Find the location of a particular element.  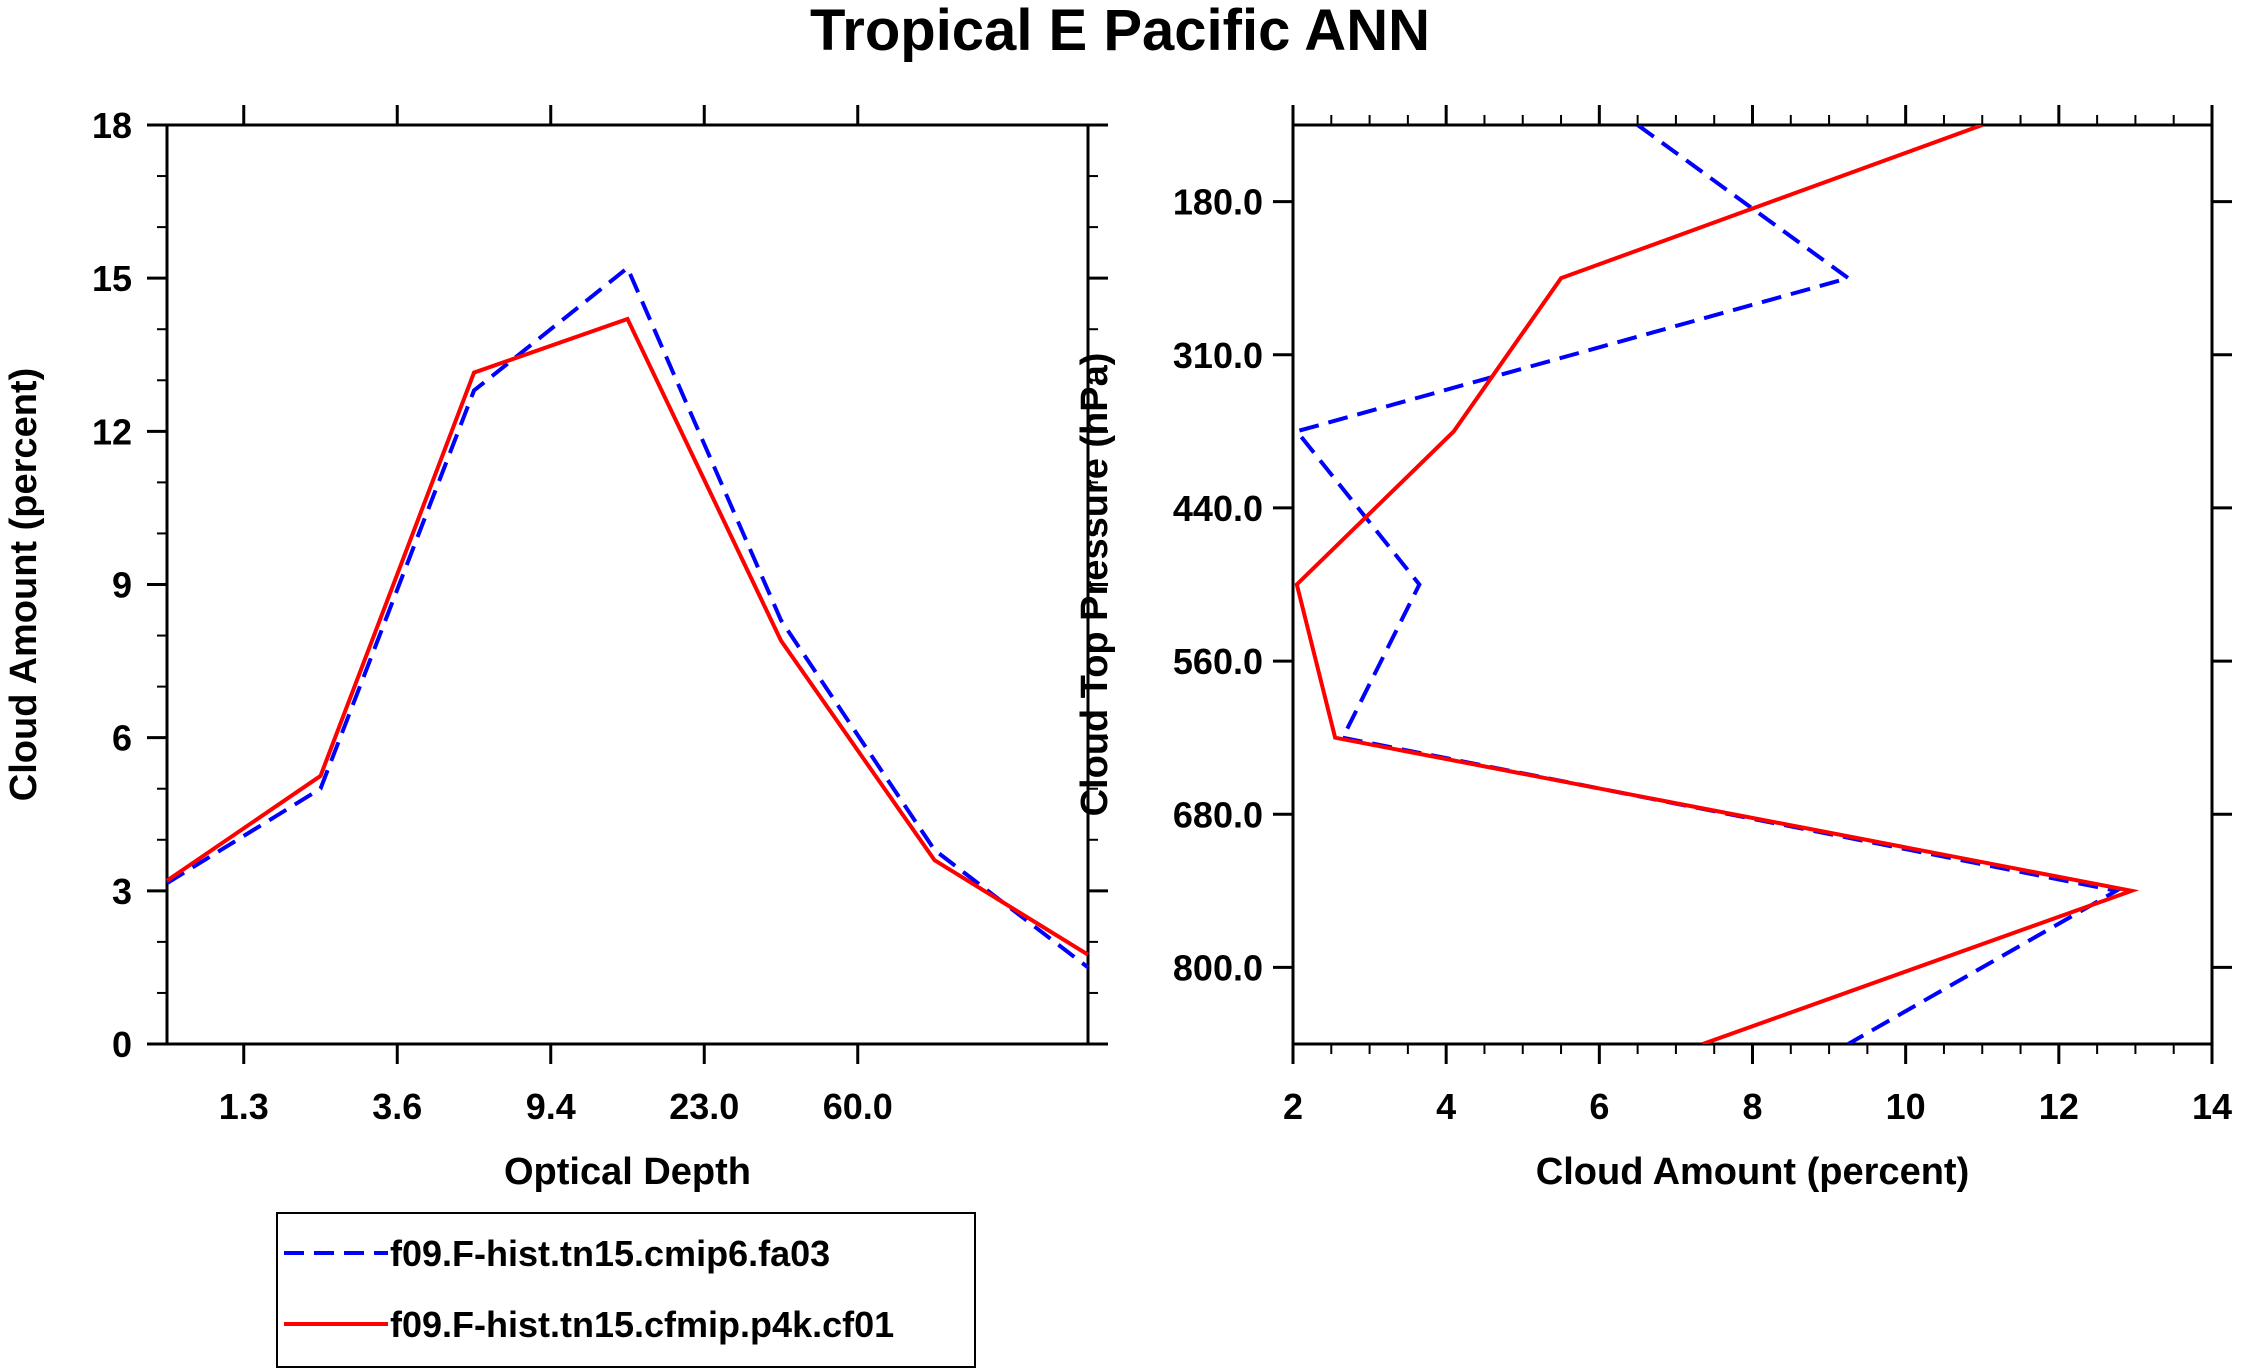

y-tick-label: 800.0 is located at coordinates (1218, 967).